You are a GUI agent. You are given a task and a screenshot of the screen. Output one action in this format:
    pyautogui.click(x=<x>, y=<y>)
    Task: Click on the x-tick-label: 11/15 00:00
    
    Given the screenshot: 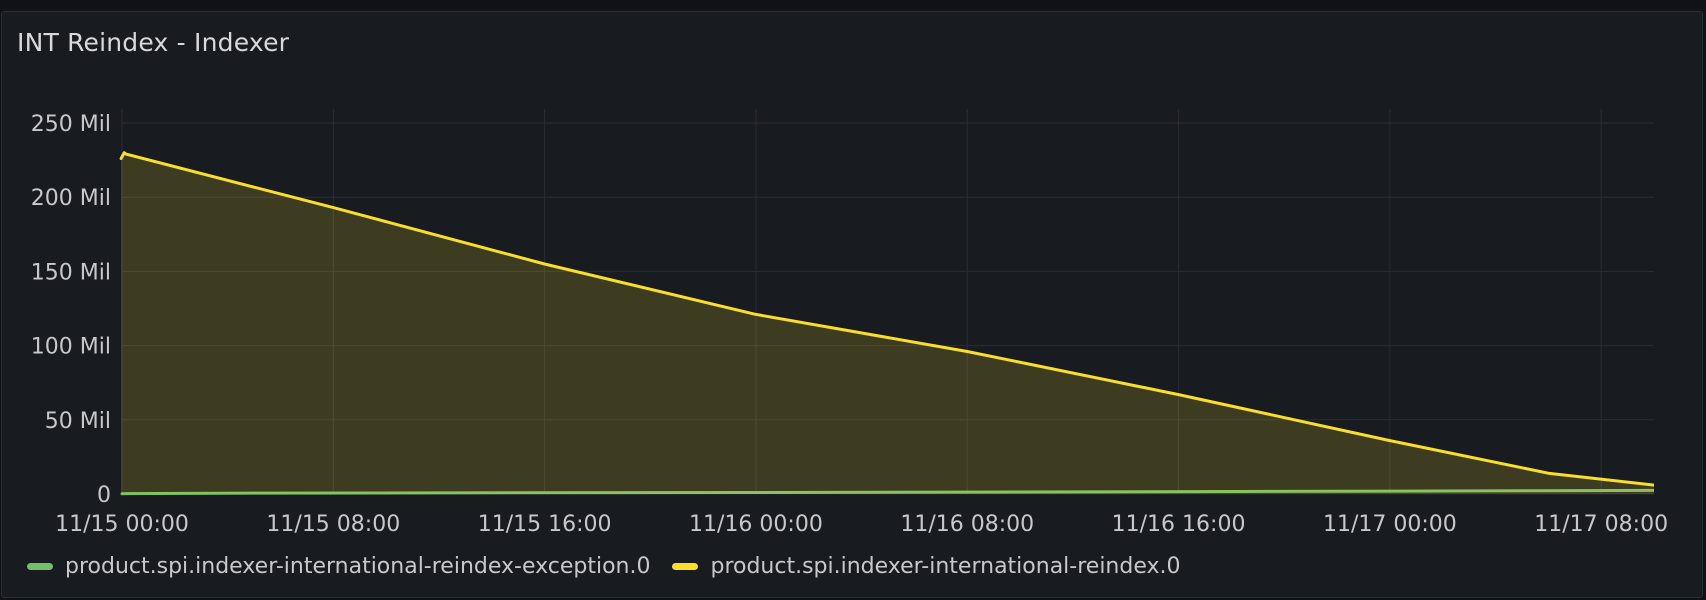 What is the action you would take?
    pyautogui.click(x=122, y=524)
    